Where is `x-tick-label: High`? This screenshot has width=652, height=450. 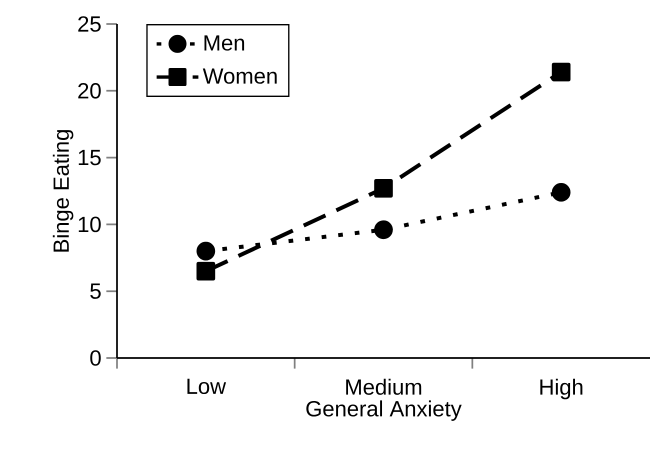
x-tick-label: High is located at coordinates (561, 389).